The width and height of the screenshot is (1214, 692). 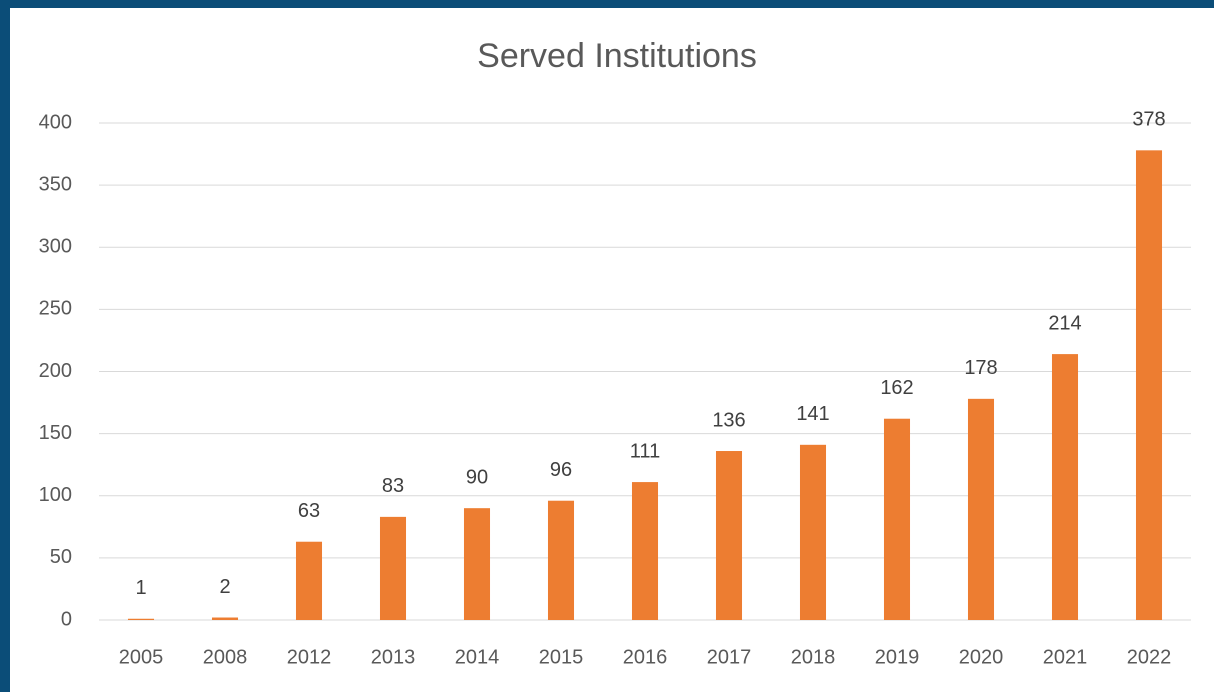 What do you see at coordinates (55, 309) in the screenshot?
I see `y-tick-label: 250` at bounding box center [55, 309].